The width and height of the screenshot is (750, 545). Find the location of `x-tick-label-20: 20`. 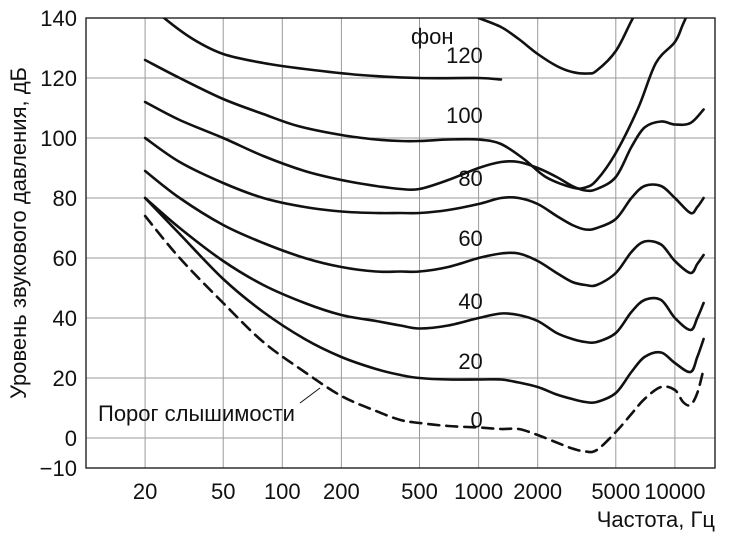

x-tick-label-20: 20 is located at coordinates (145, 491).